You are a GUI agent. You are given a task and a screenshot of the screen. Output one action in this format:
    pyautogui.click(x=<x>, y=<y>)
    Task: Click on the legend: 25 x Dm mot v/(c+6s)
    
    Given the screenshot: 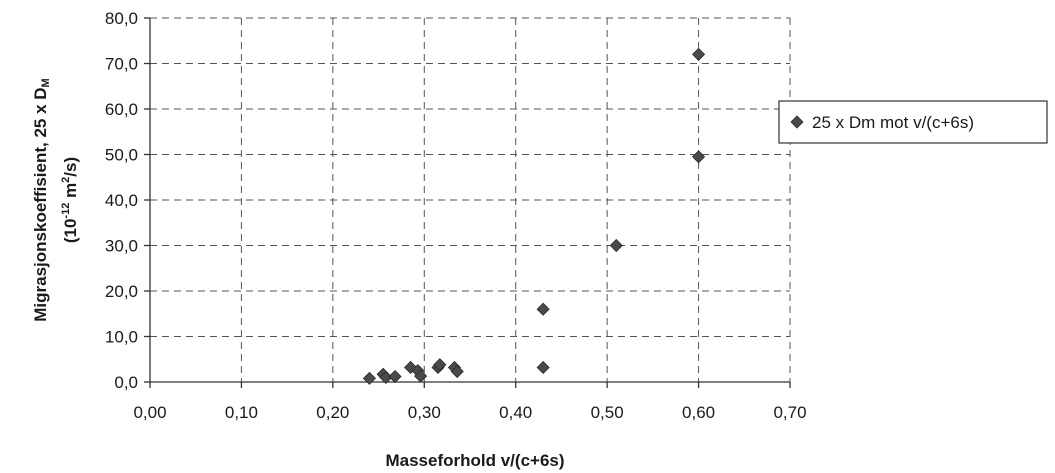 What is the action you would take?
    pyautogui.click(x=913, y=122)
    